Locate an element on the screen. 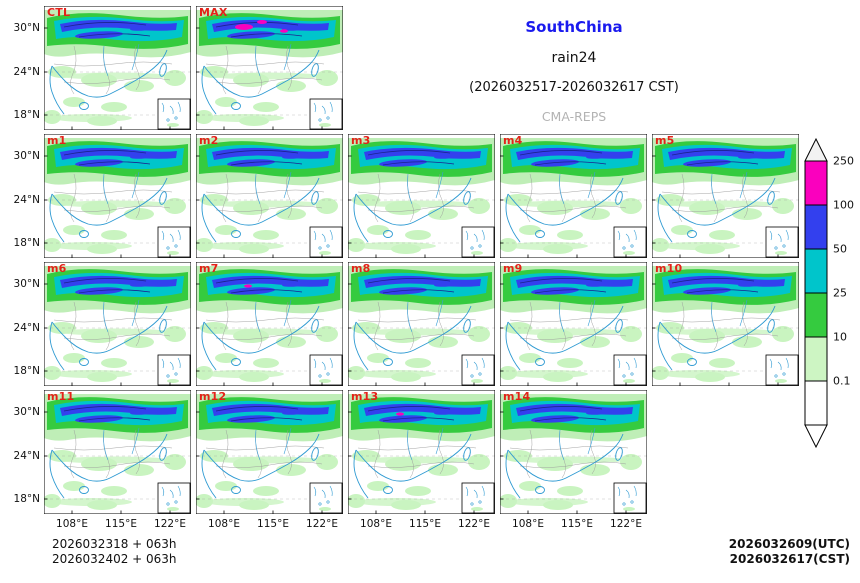 The width and height of the screenshot is (860, 583). colorbar-level-label: 250 is located at coordinates (843, 161).